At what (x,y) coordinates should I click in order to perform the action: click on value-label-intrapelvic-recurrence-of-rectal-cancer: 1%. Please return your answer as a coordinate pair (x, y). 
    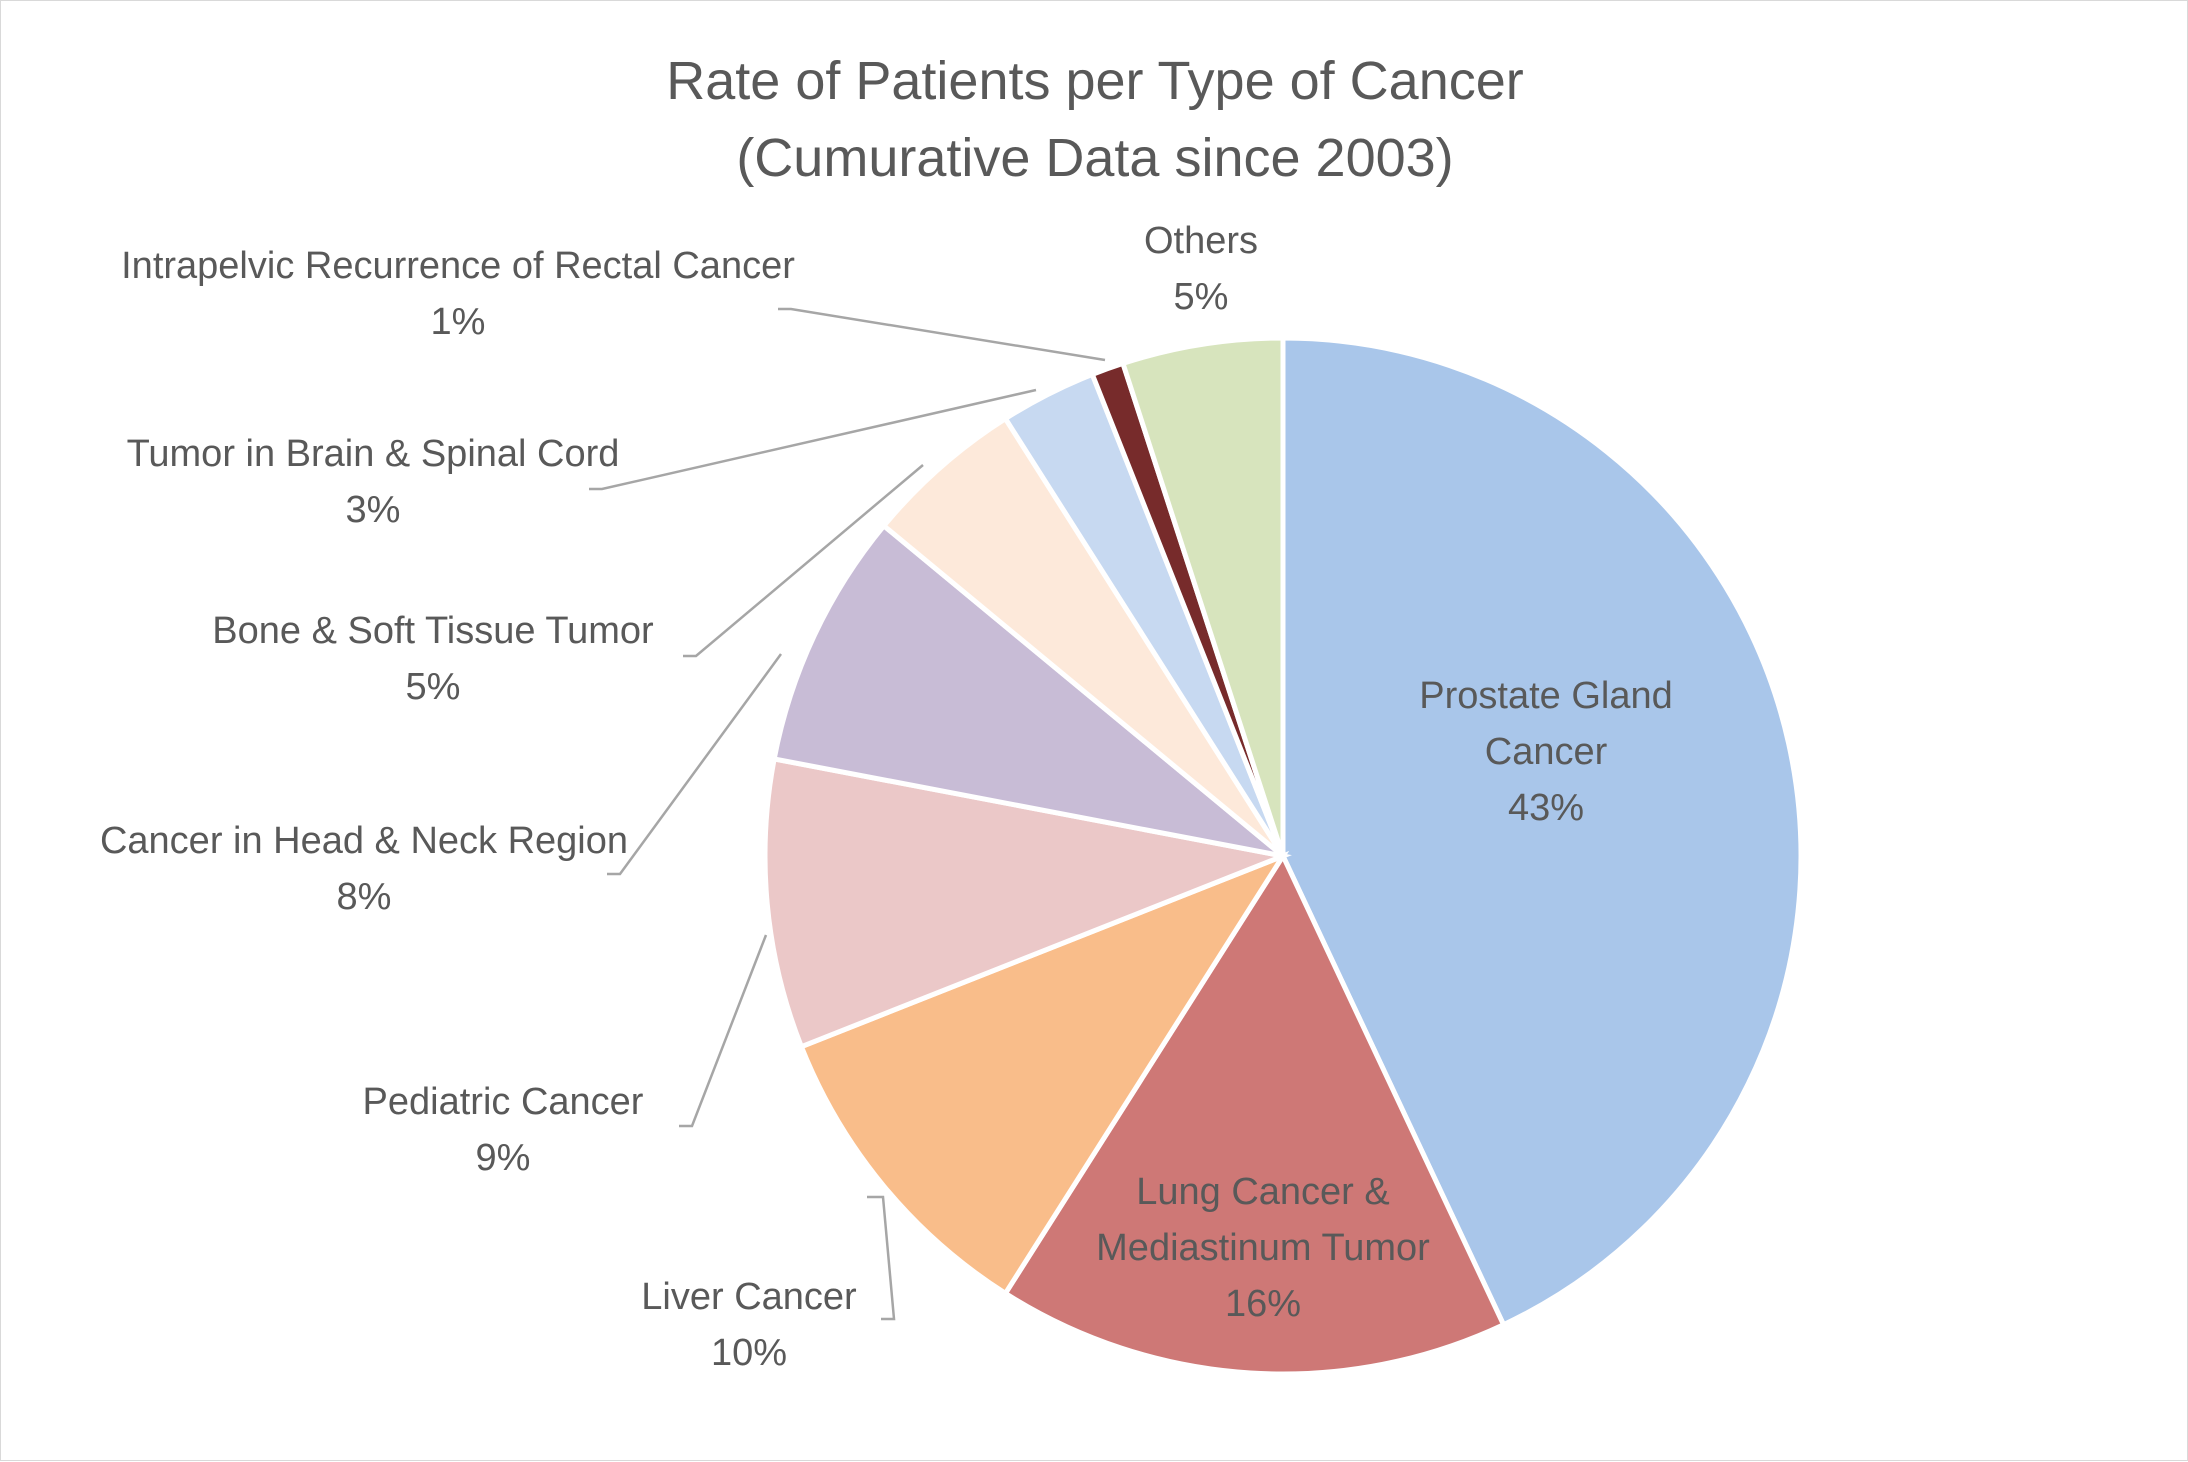
    Looking at the image, I should click on (458, 322).